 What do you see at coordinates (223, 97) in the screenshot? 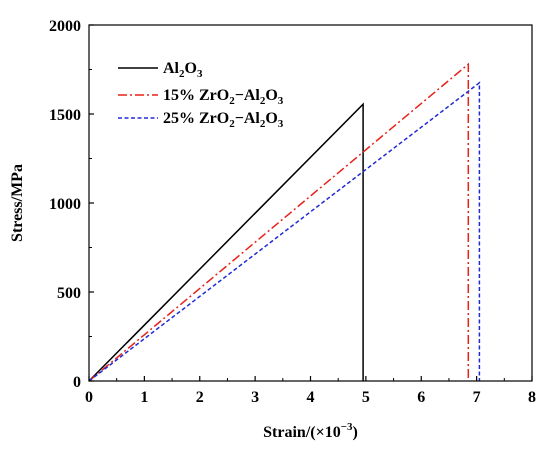
I see `legend-label-2: 15% ZrO2−Al2O3` at bounding box center [223, 97].